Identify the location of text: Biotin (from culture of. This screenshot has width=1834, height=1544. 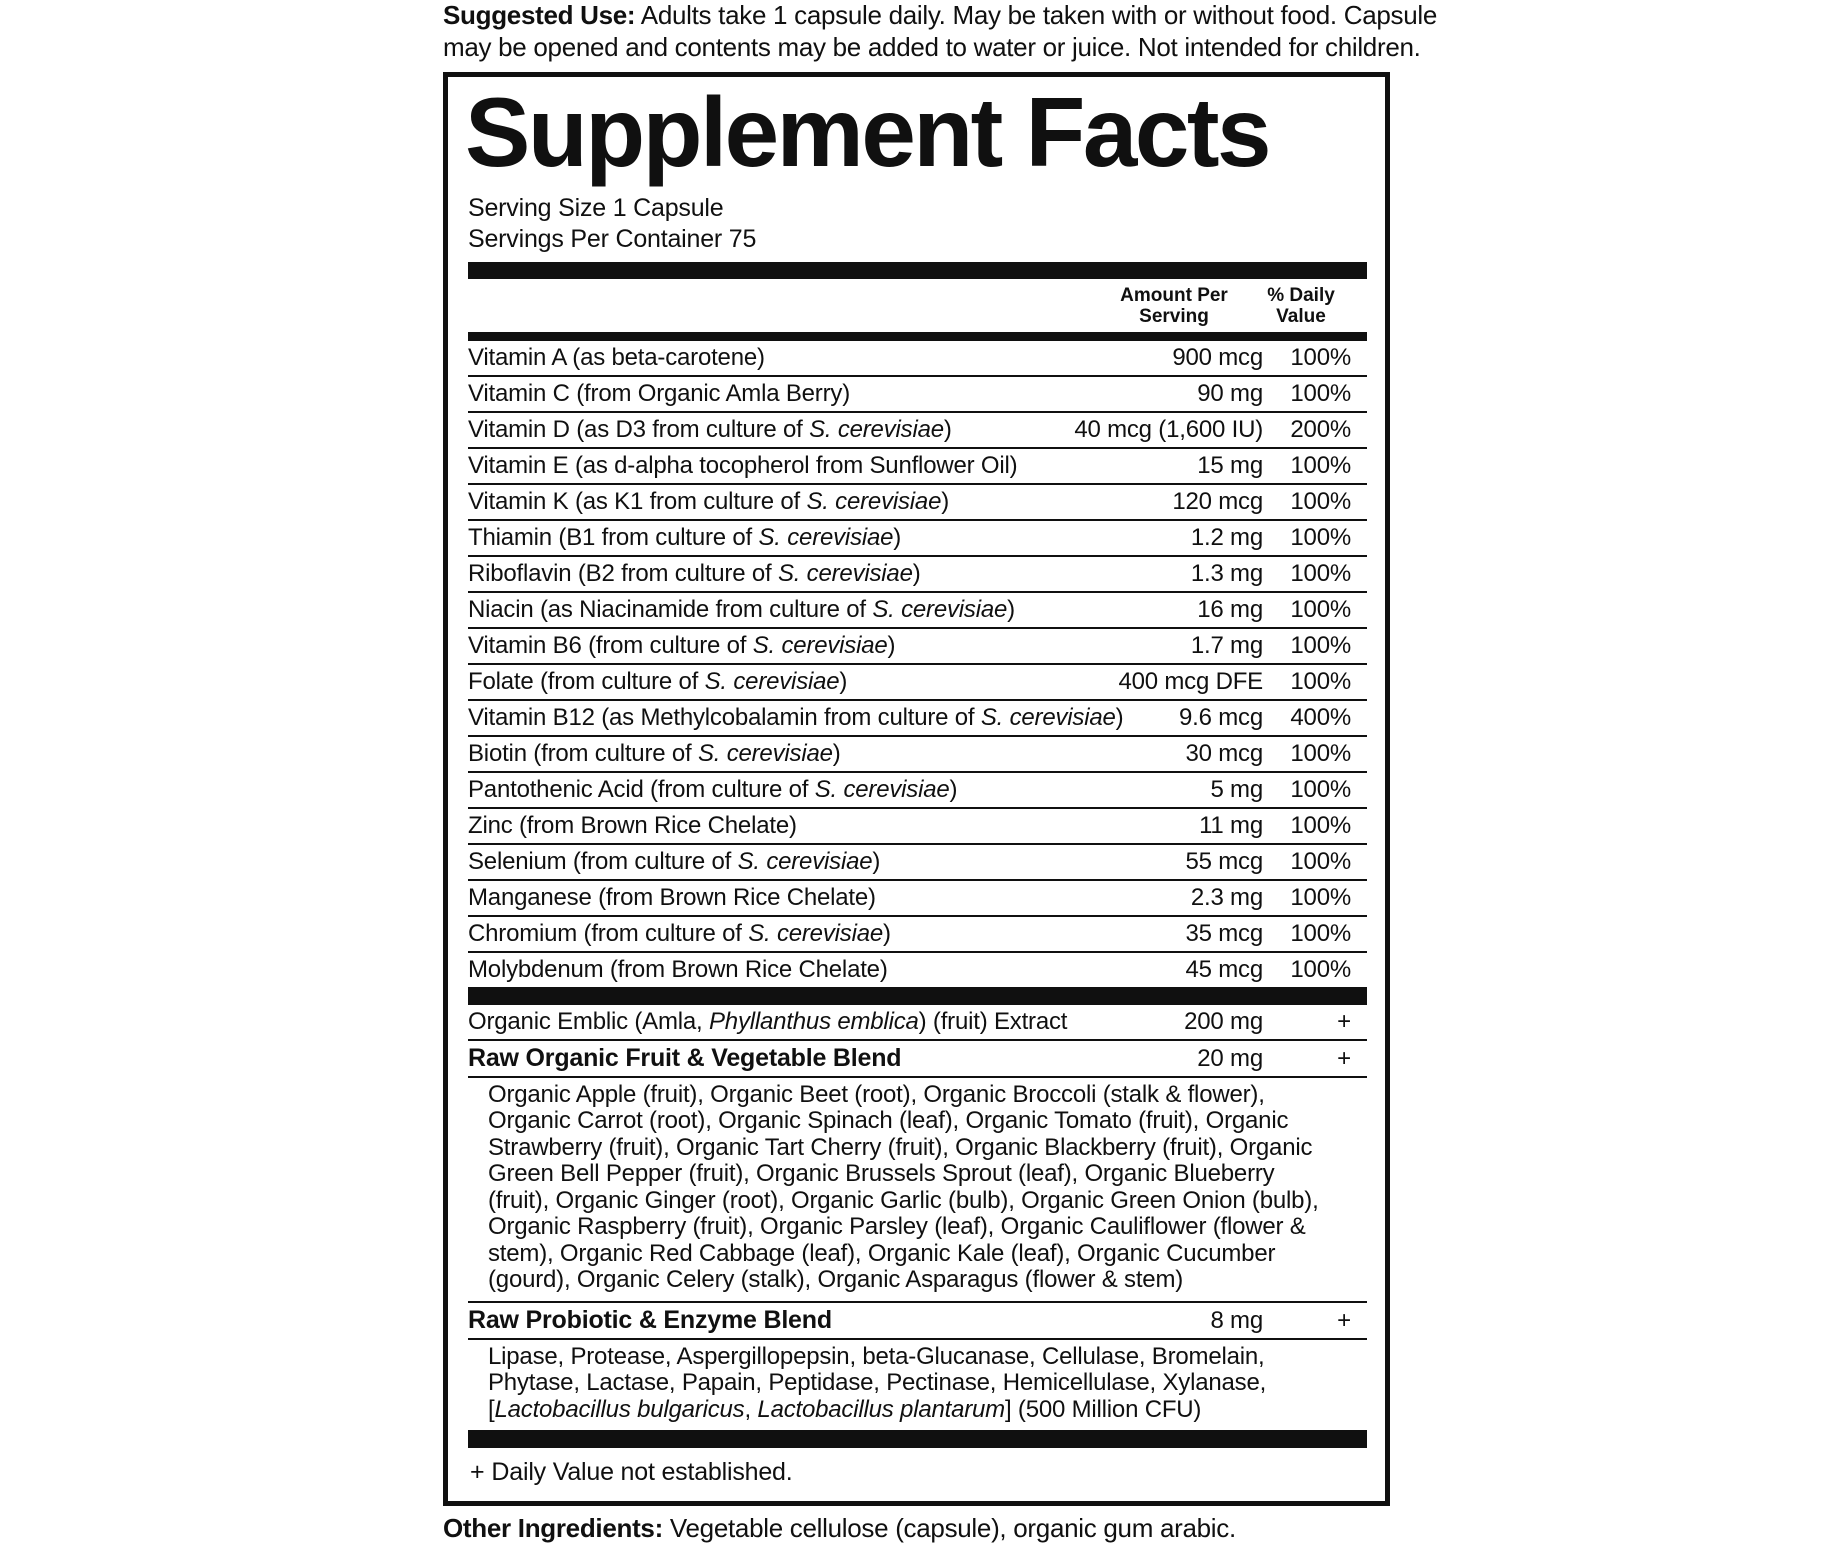
(583, 753).